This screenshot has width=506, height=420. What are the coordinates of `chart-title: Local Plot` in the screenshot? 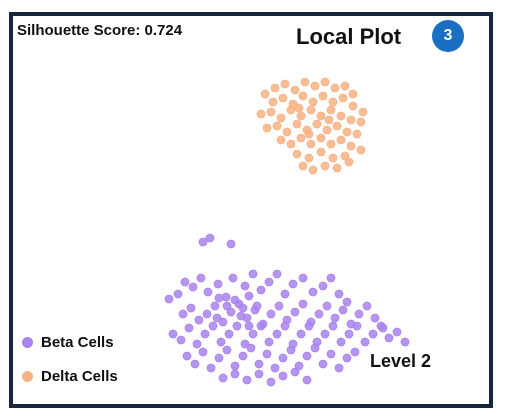 It's located at (349, 36).